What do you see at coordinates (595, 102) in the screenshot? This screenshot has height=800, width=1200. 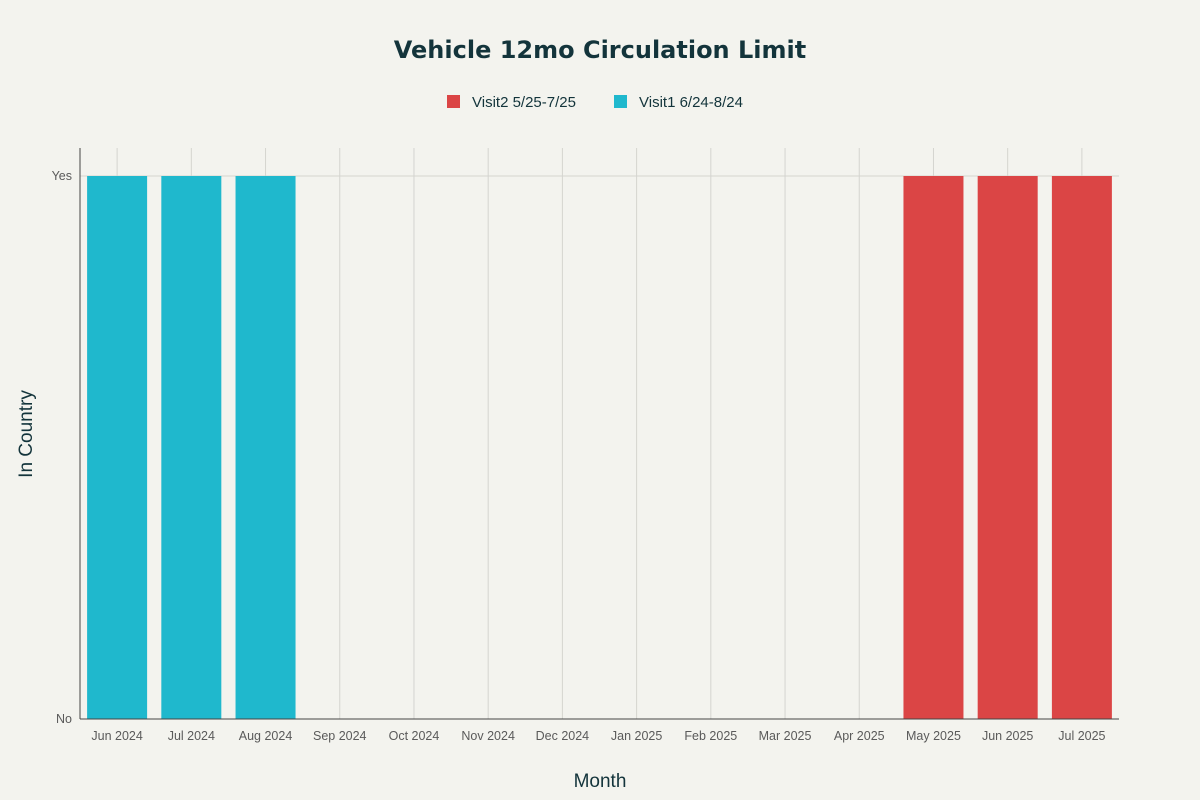 I see `legend: Visit2 5/25-7/25 Visit1 6/24-8/24` at bounding box center [595, 102].